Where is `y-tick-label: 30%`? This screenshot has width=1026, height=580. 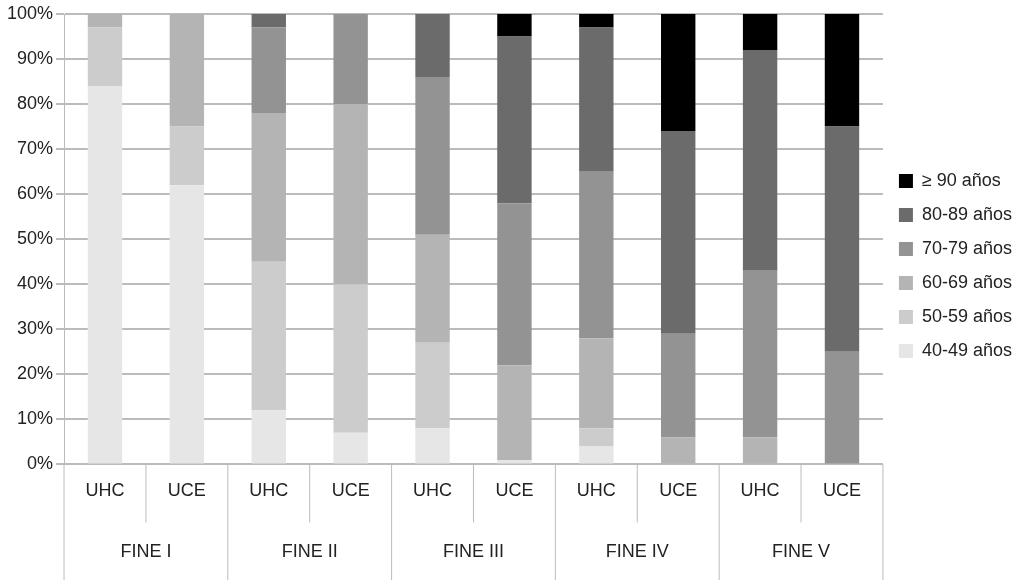
y-tick-label: 30% is located at coordinates (35, 328).